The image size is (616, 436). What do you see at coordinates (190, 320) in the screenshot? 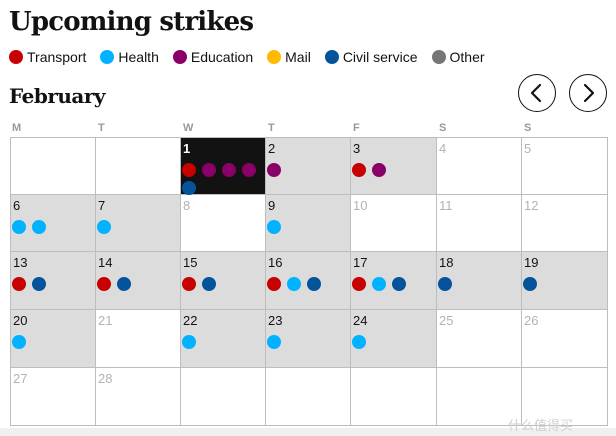
I see `day-number: 22` at bounding box center [190, 320].